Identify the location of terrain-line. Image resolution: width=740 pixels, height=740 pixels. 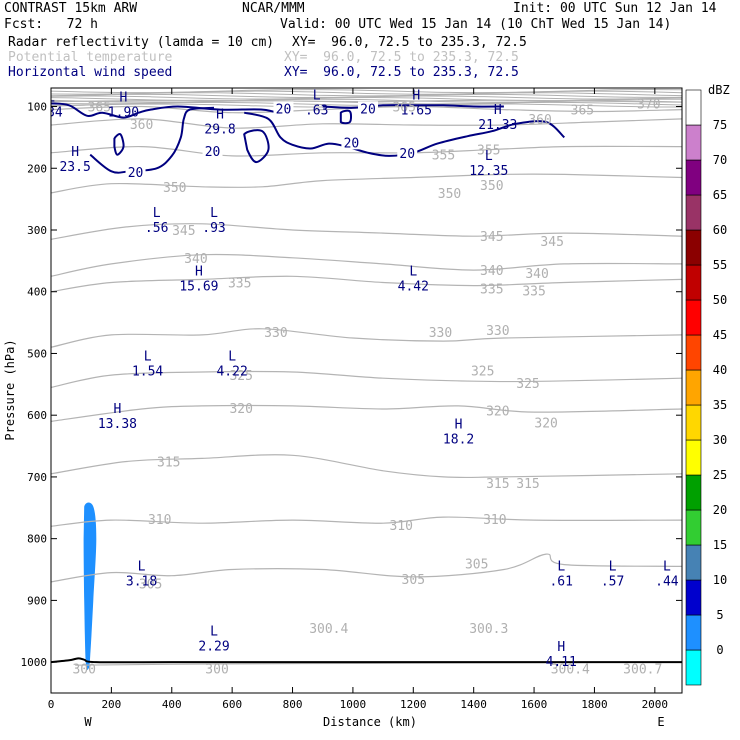
(366, 660).